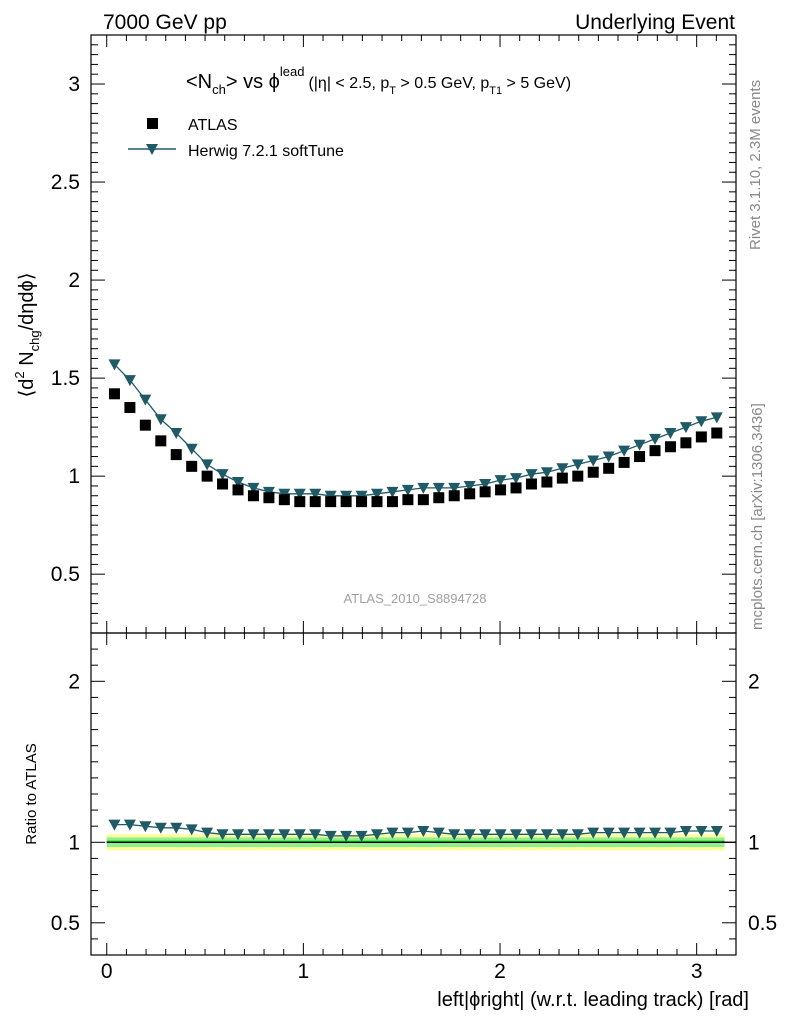 The image size is (786, 1024). What do you see at coordinates (304, 971) in the screenshot?
I see `x-tick-label: 1` at bounding box center [304, 971].